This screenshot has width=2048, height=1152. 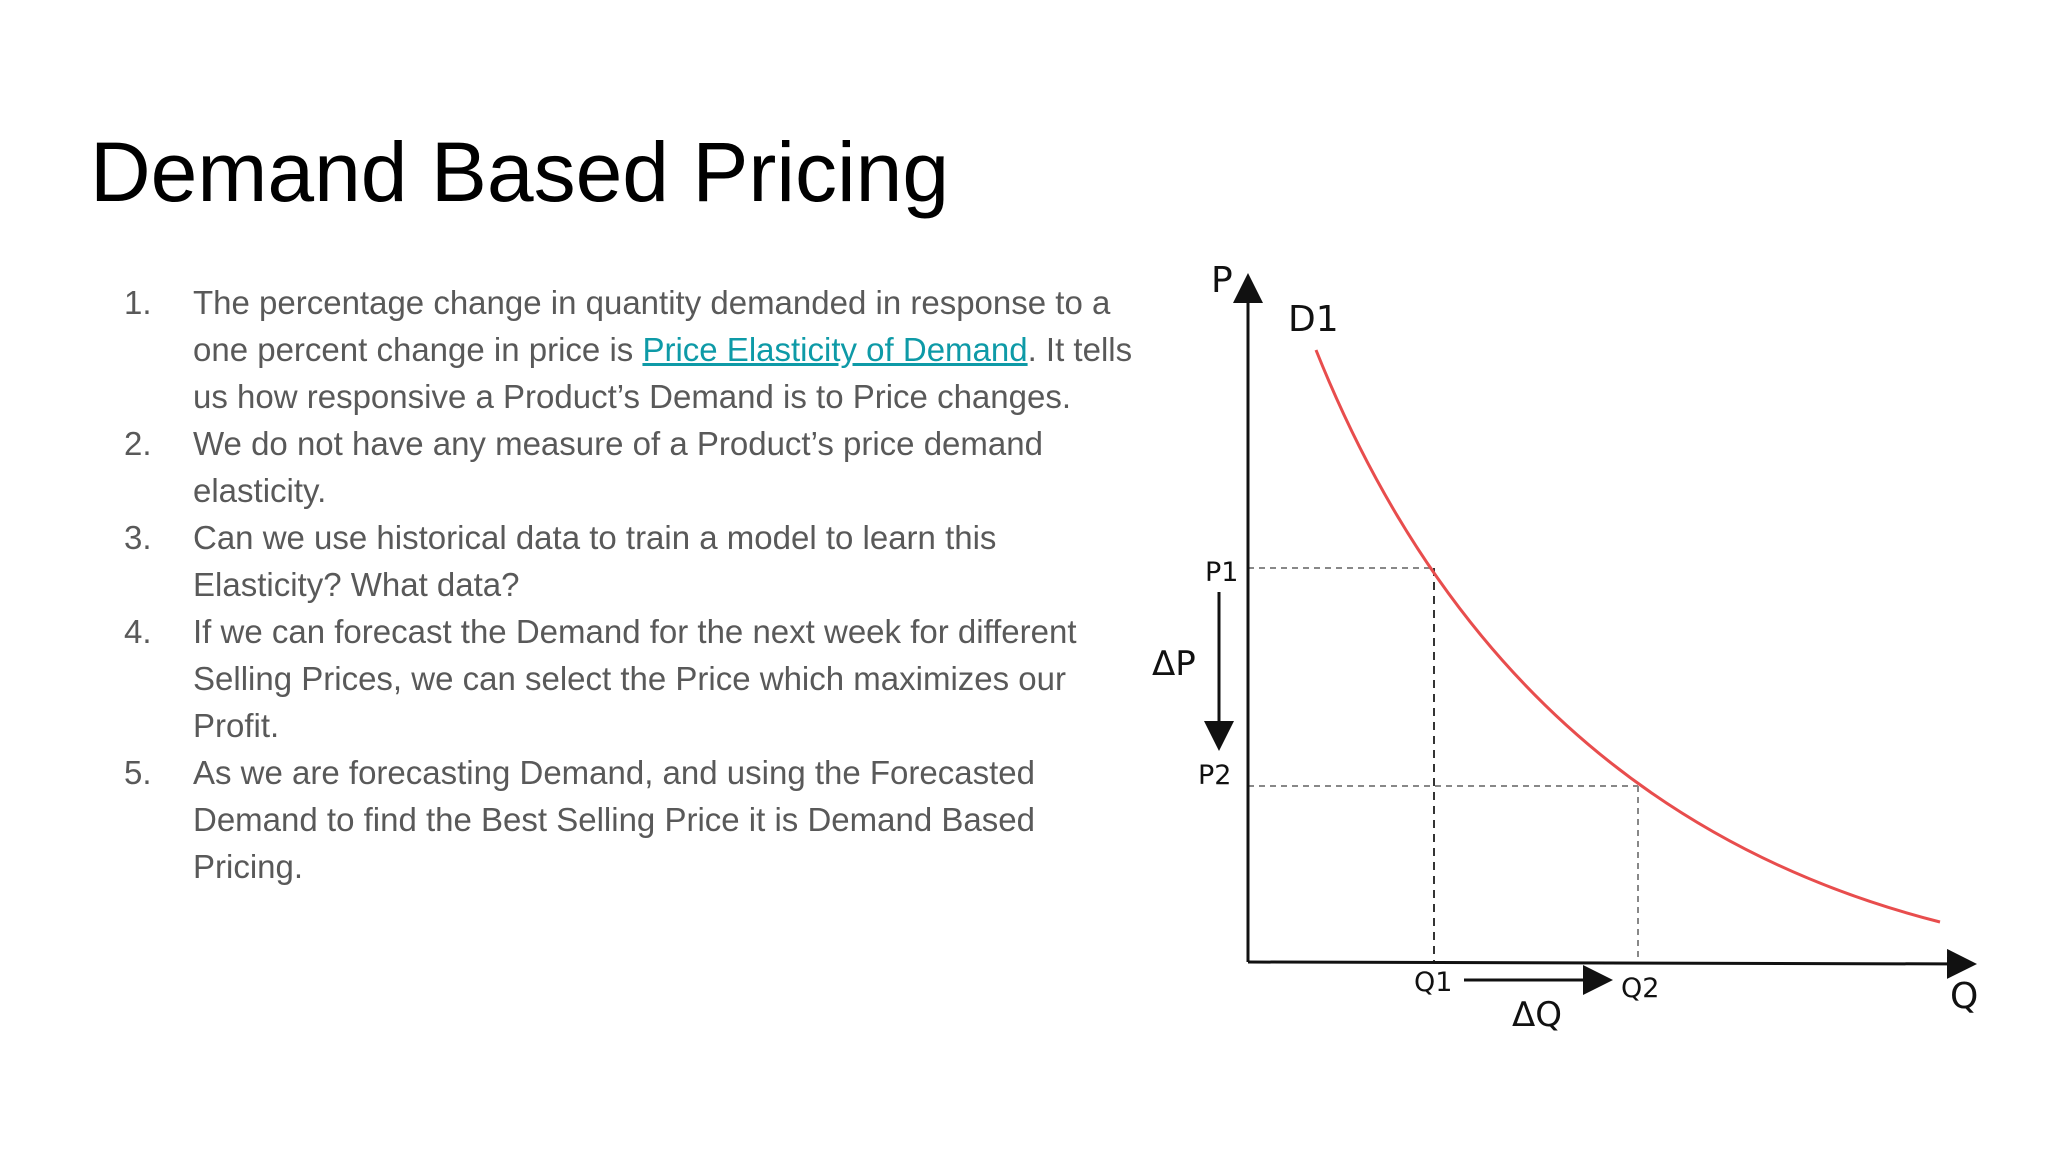 What do you see at coordinates (1222, 280) in the screenshot?
I see `y-axis-label: P` at bounding box center [1222, 280].